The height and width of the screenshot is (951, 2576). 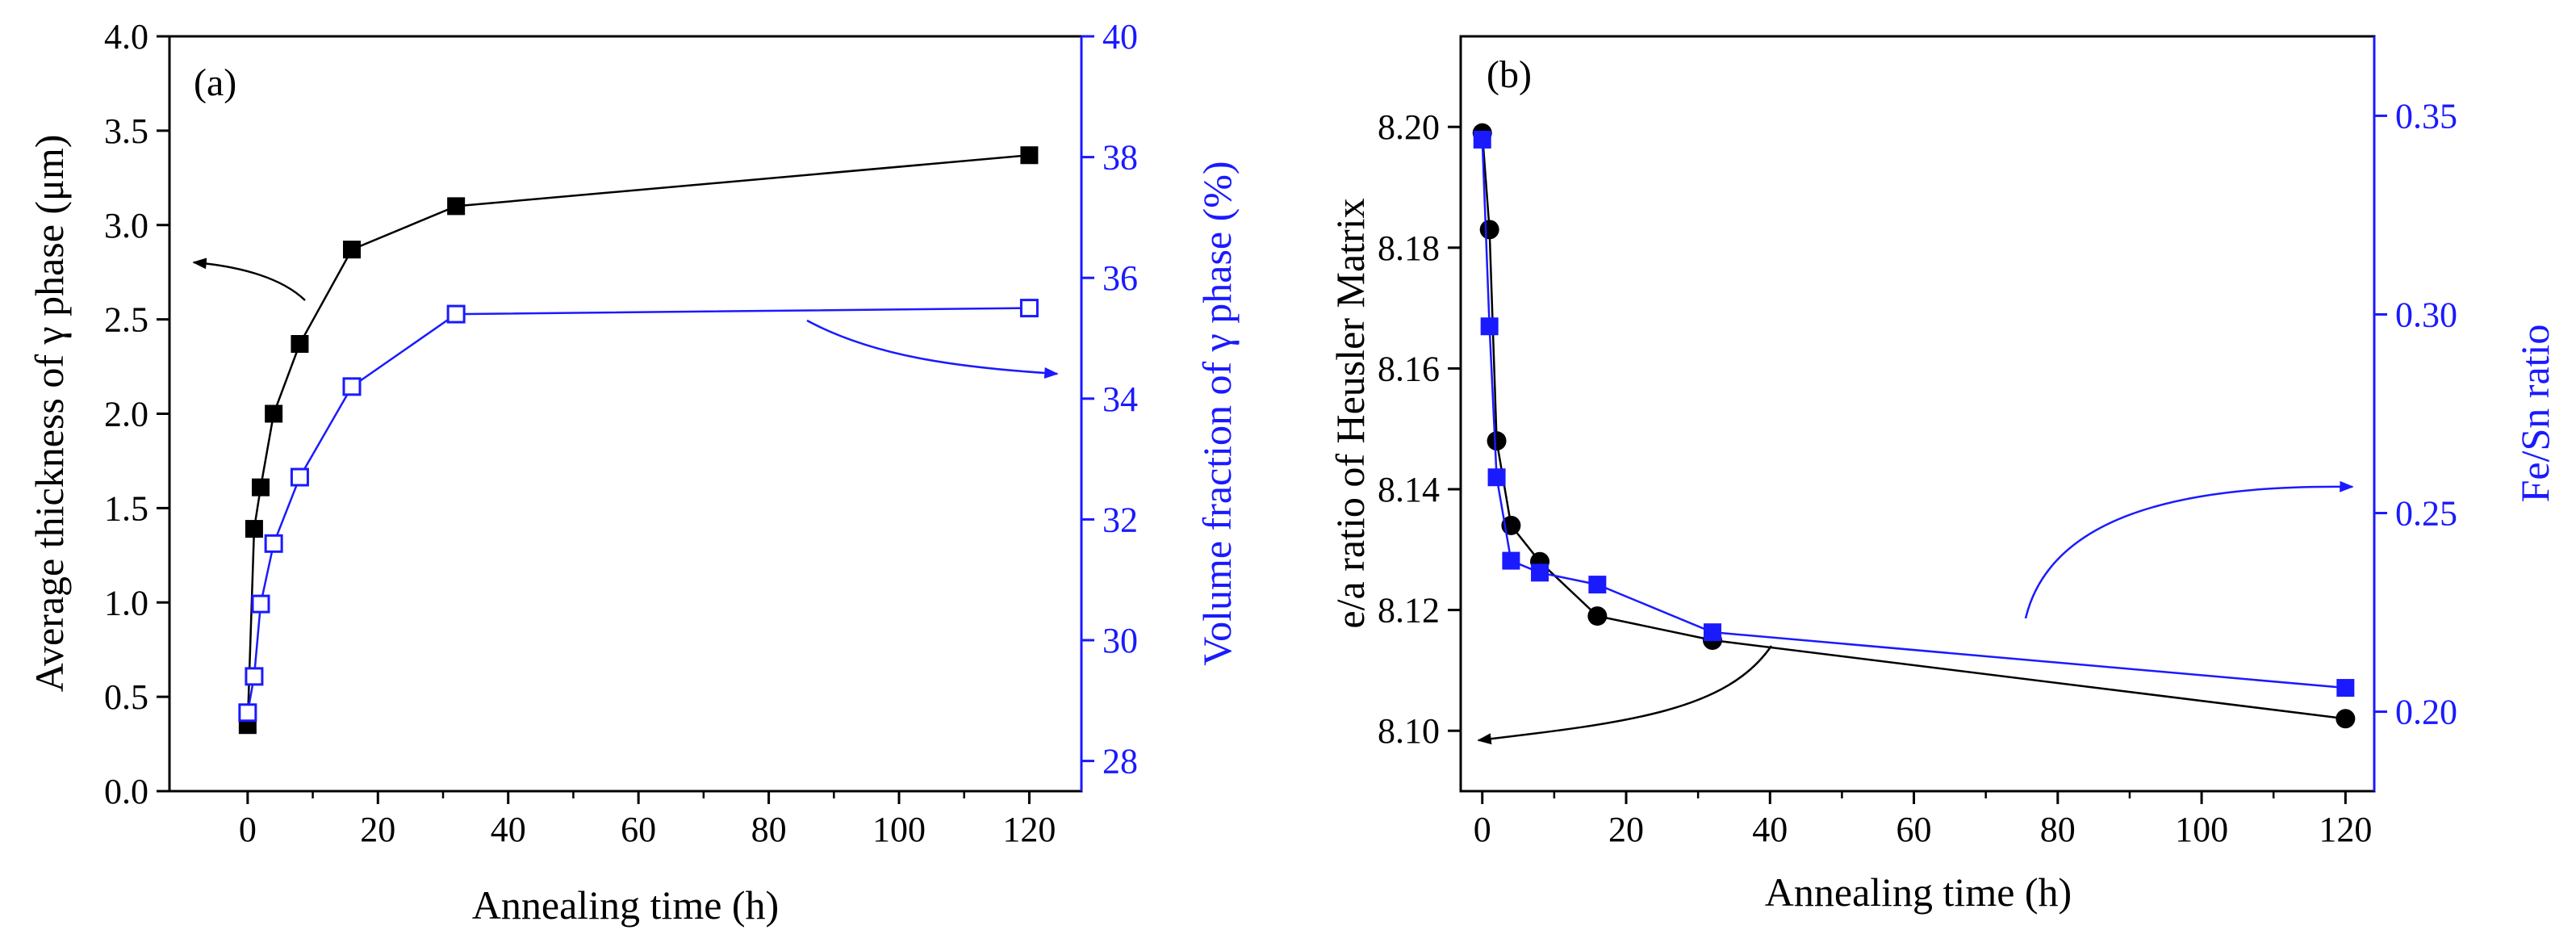 What do you see at coordinates (2426, 514) in the screenshot?
I see `right-y-tick-label: 0.25` at bounding box center [2426, 514].